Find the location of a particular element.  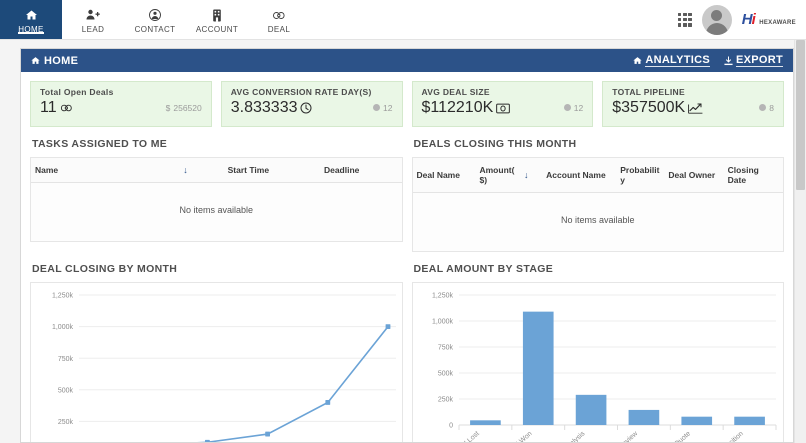

column-header-deal-name: Deal Name is located at coordinates (444, 175).